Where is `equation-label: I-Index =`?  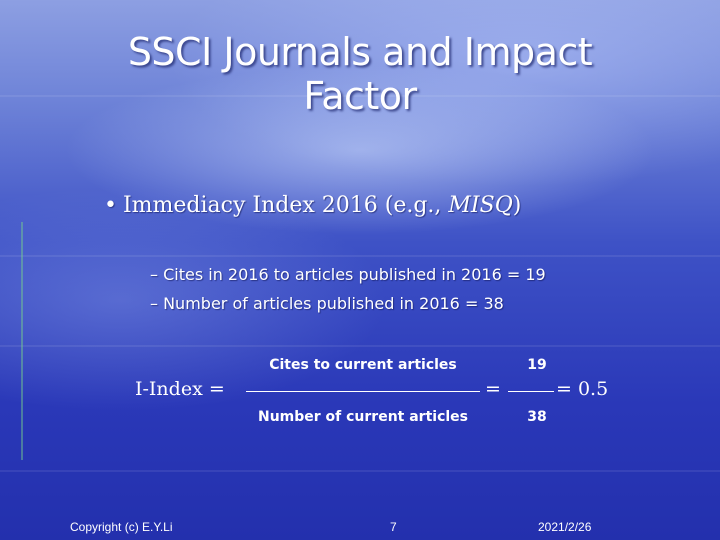 equation-label: I-Index = is located at coordinates (180, 389).